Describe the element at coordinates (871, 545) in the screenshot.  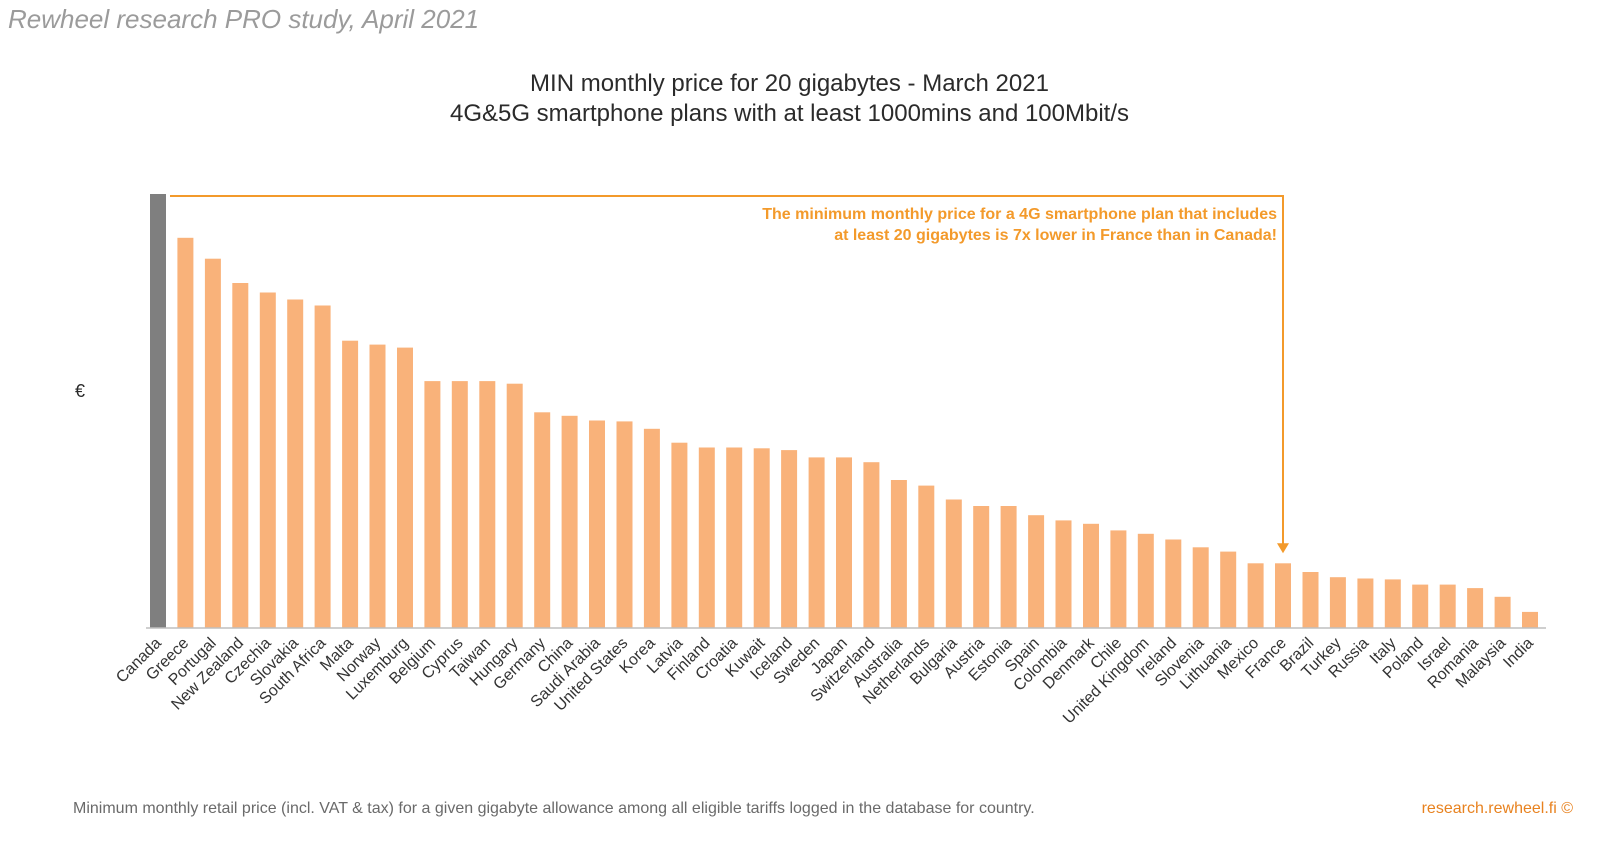
I see `bar-switzerland` at that location.